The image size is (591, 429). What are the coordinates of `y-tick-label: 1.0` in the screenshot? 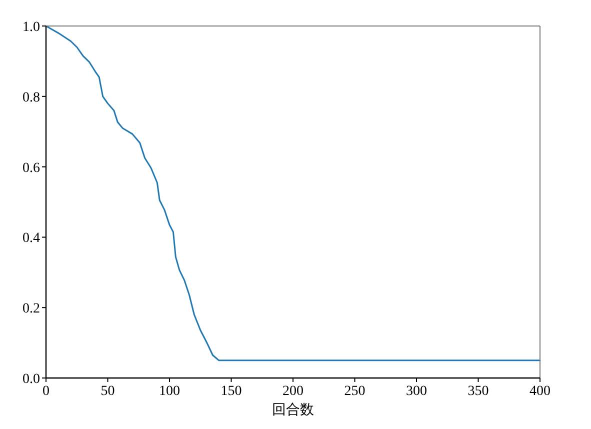 It's located at (31, 27).